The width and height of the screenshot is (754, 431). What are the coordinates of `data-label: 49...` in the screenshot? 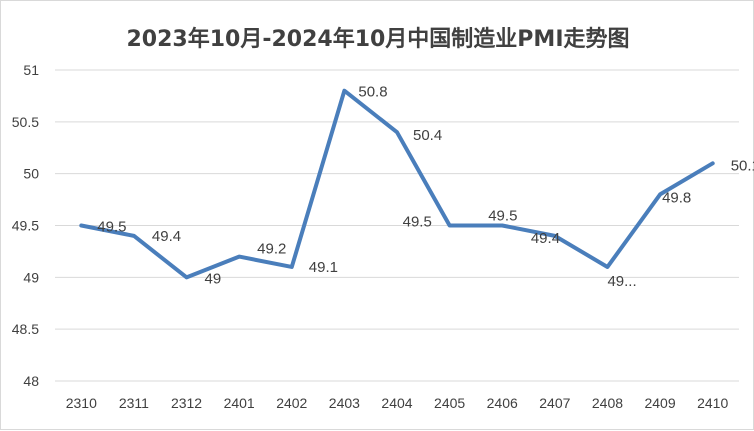 It's located at (621, 281).